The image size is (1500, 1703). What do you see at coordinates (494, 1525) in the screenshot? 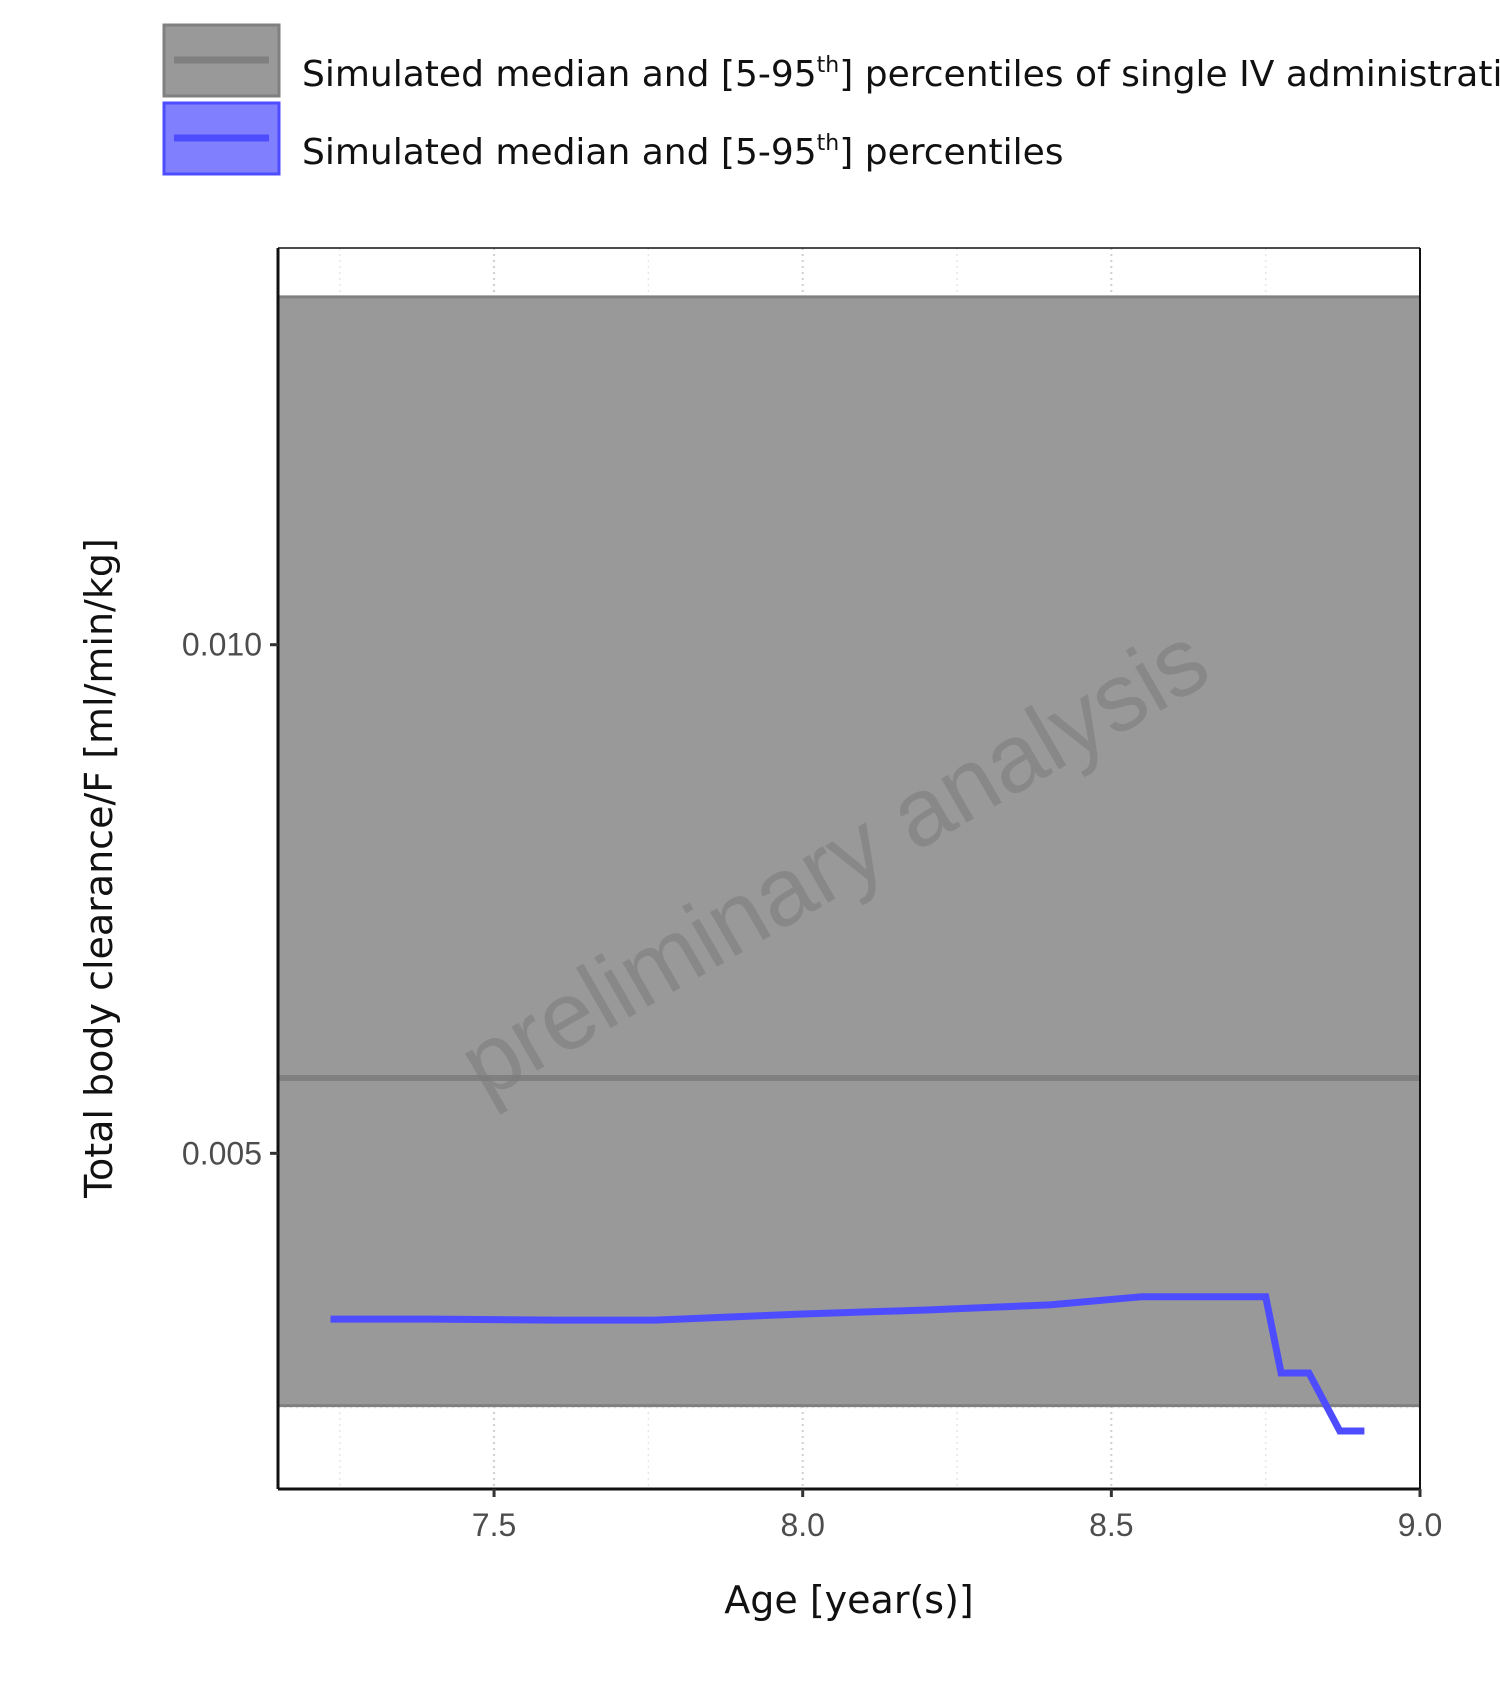
I see `x-tick-label: 7.5` at bounding box center [494, 1525].